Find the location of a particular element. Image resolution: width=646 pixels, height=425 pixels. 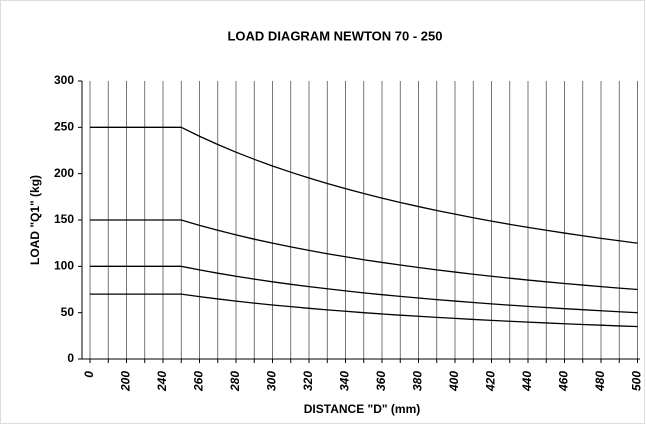

y-tick-label: 300 is located at coordinates (64, 80).